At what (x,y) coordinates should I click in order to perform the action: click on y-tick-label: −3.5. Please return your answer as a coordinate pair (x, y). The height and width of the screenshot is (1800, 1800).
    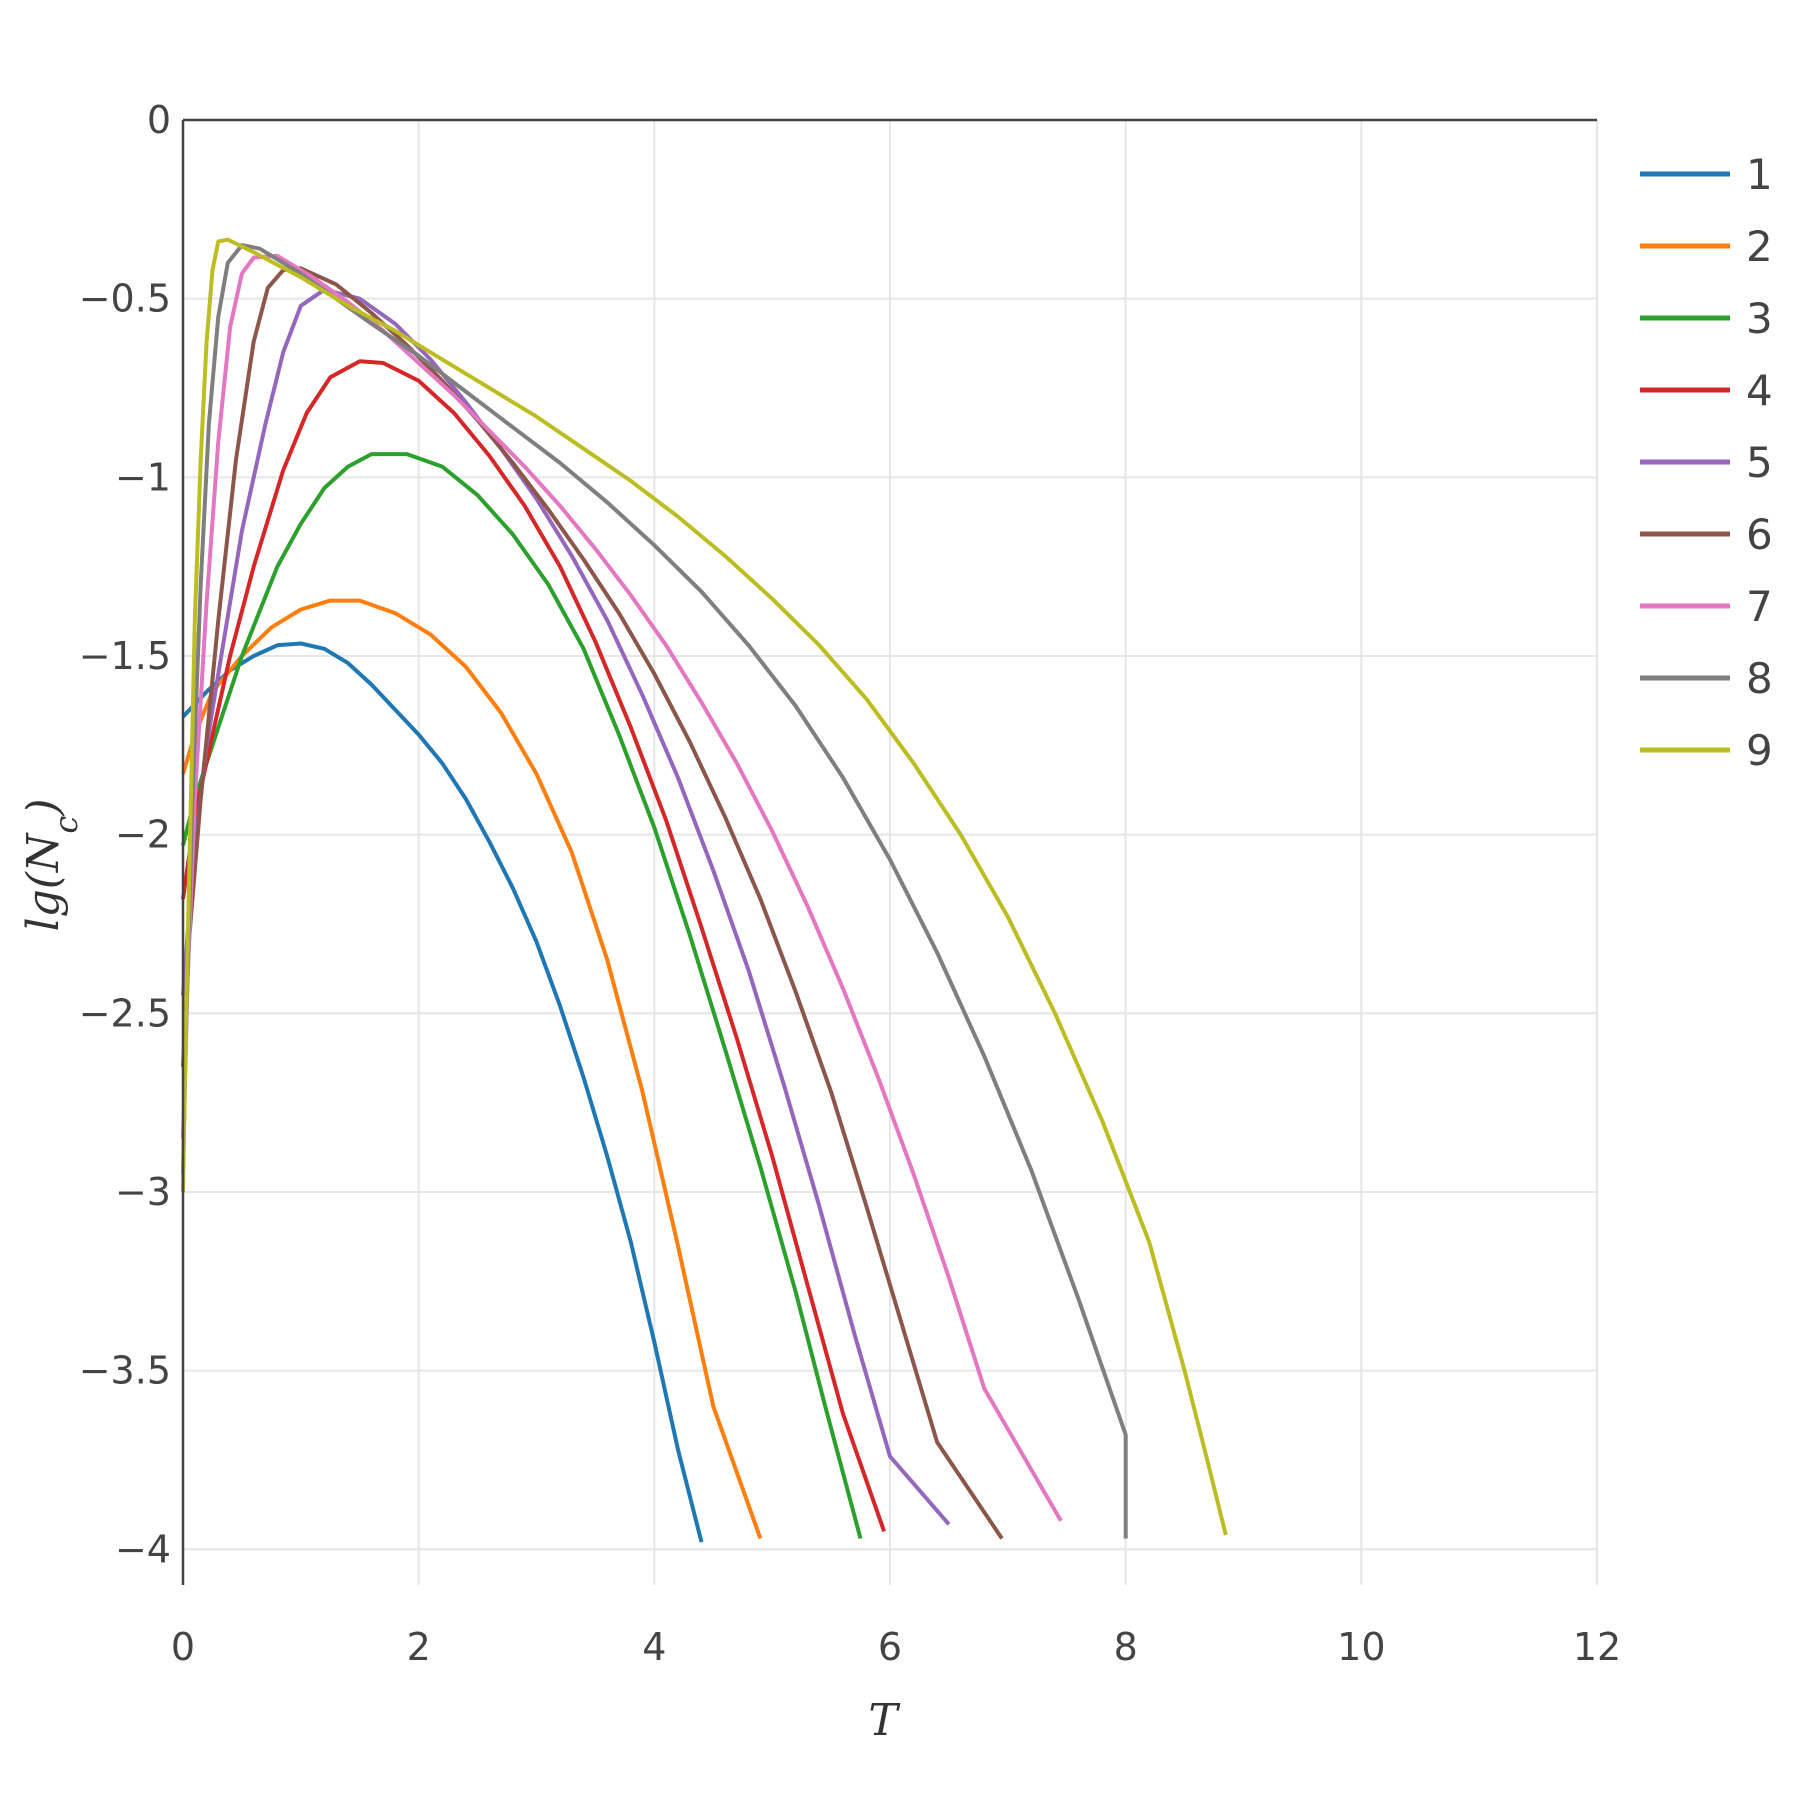
    Looking at the image, I should click on (125, 1371).